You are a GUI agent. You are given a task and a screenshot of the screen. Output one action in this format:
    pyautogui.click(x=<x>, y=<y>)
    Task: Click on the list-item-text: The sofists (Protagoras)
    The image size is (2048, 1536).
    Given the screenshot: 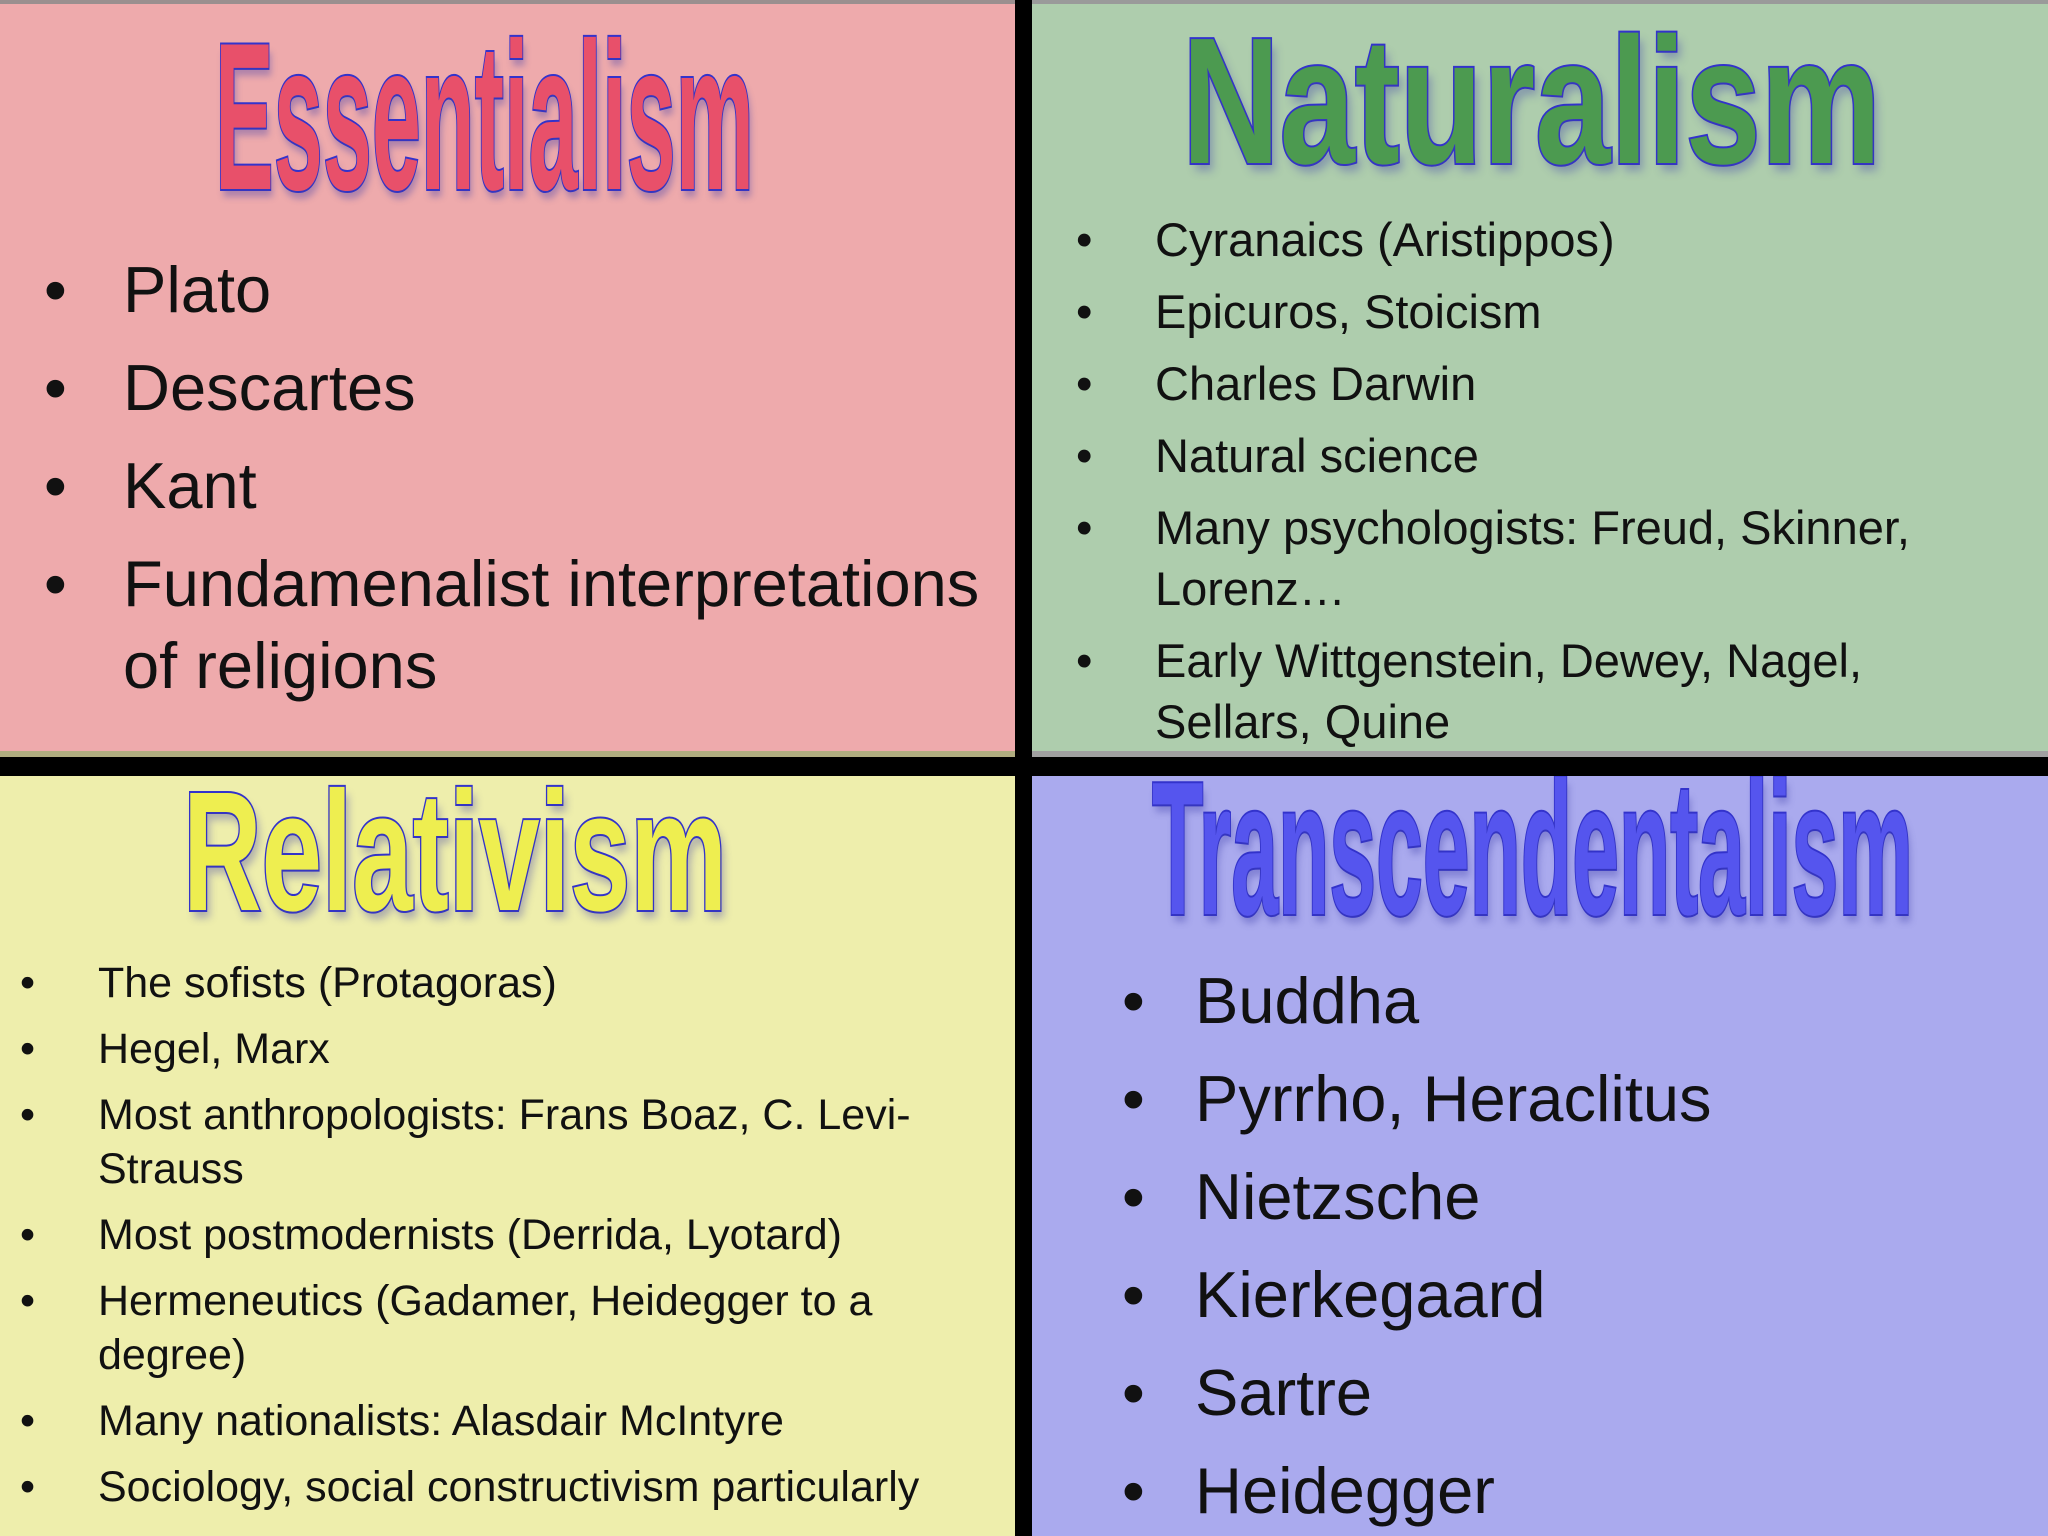 What is the action you would take?
    pyautogui.click(x=327, y=983)
    